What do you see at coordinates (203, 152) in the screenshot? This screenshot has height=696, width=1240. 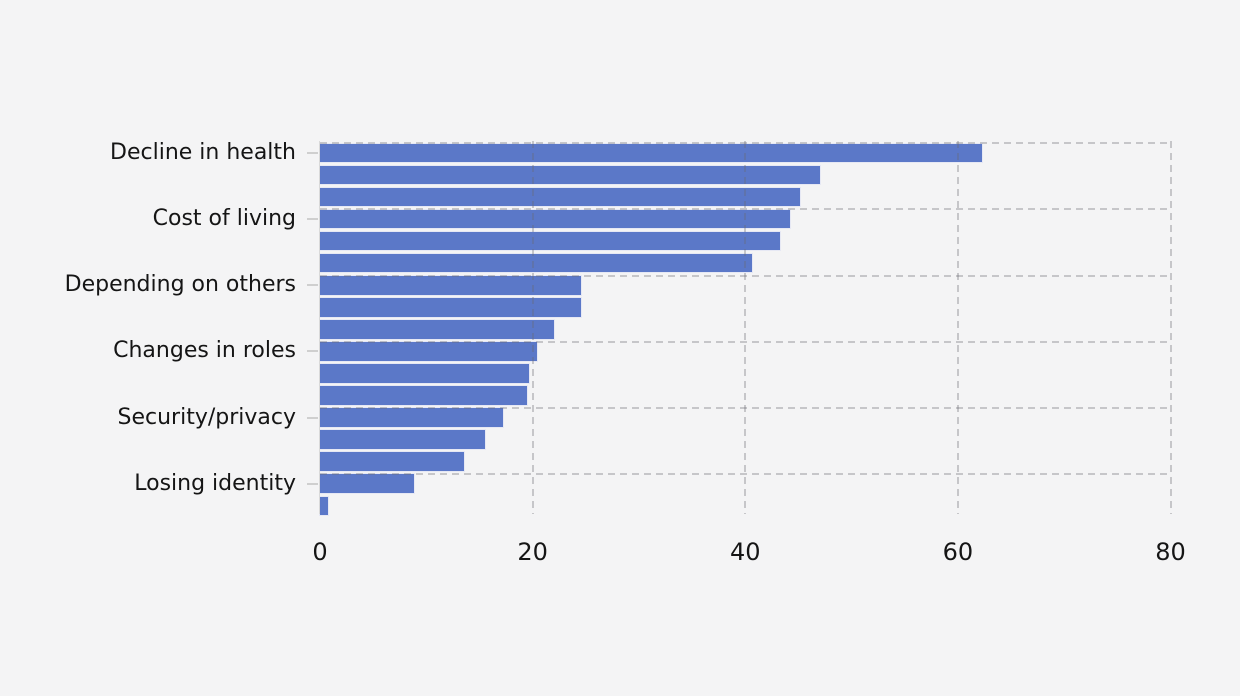 I see `category-label: Decline in health` at bounding box center [203, 152].